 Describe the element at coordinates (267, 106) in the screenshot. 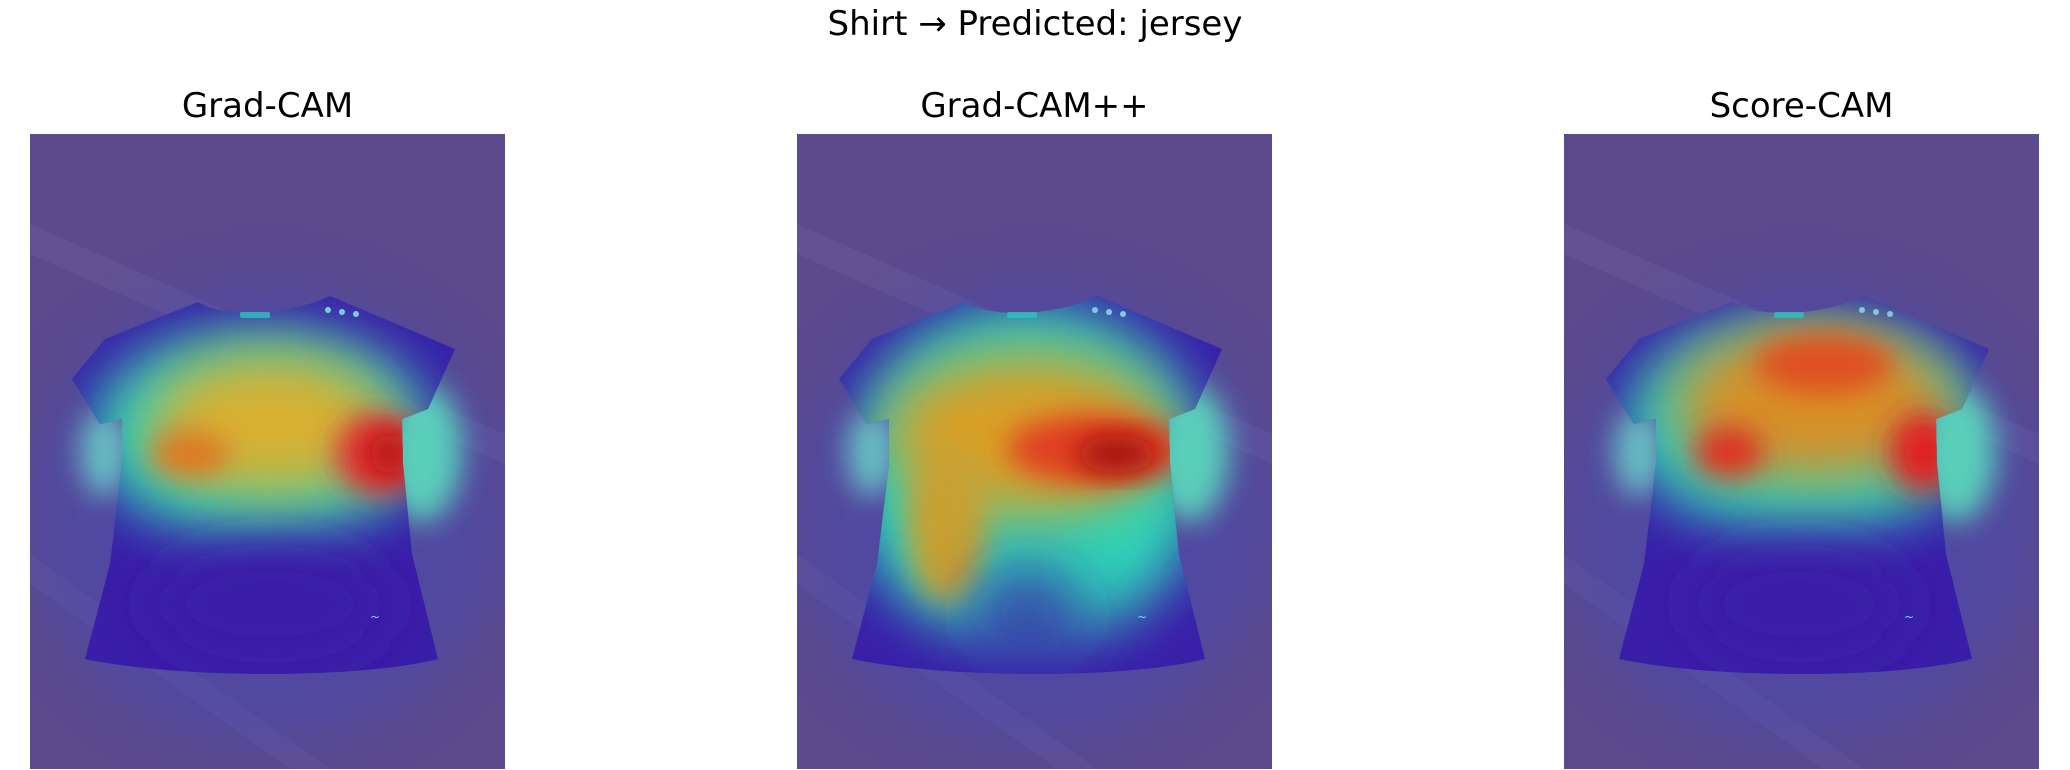

I see `panel-title-gradcam: Grad-CAM` at that location.